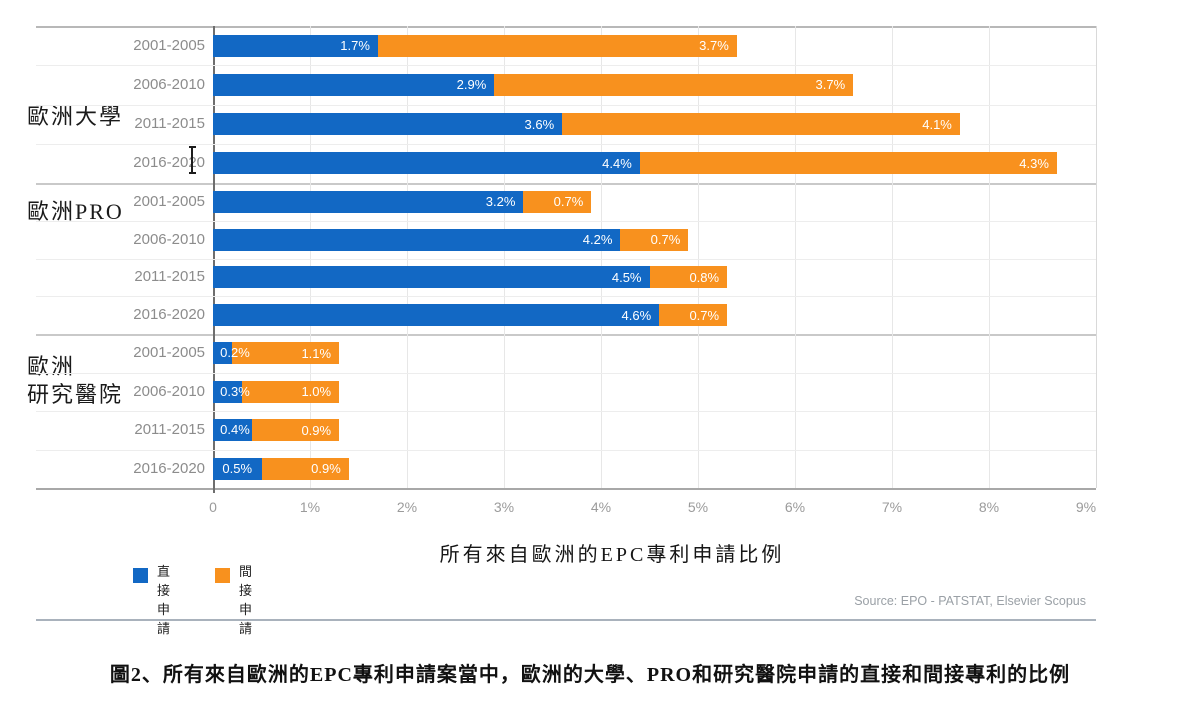 This screenshot has width=1180, height=707. What do you see at coordinates (1096, 257) in the screenshot?
I see `plot-right-edge` at bounding box center [1096, 257].